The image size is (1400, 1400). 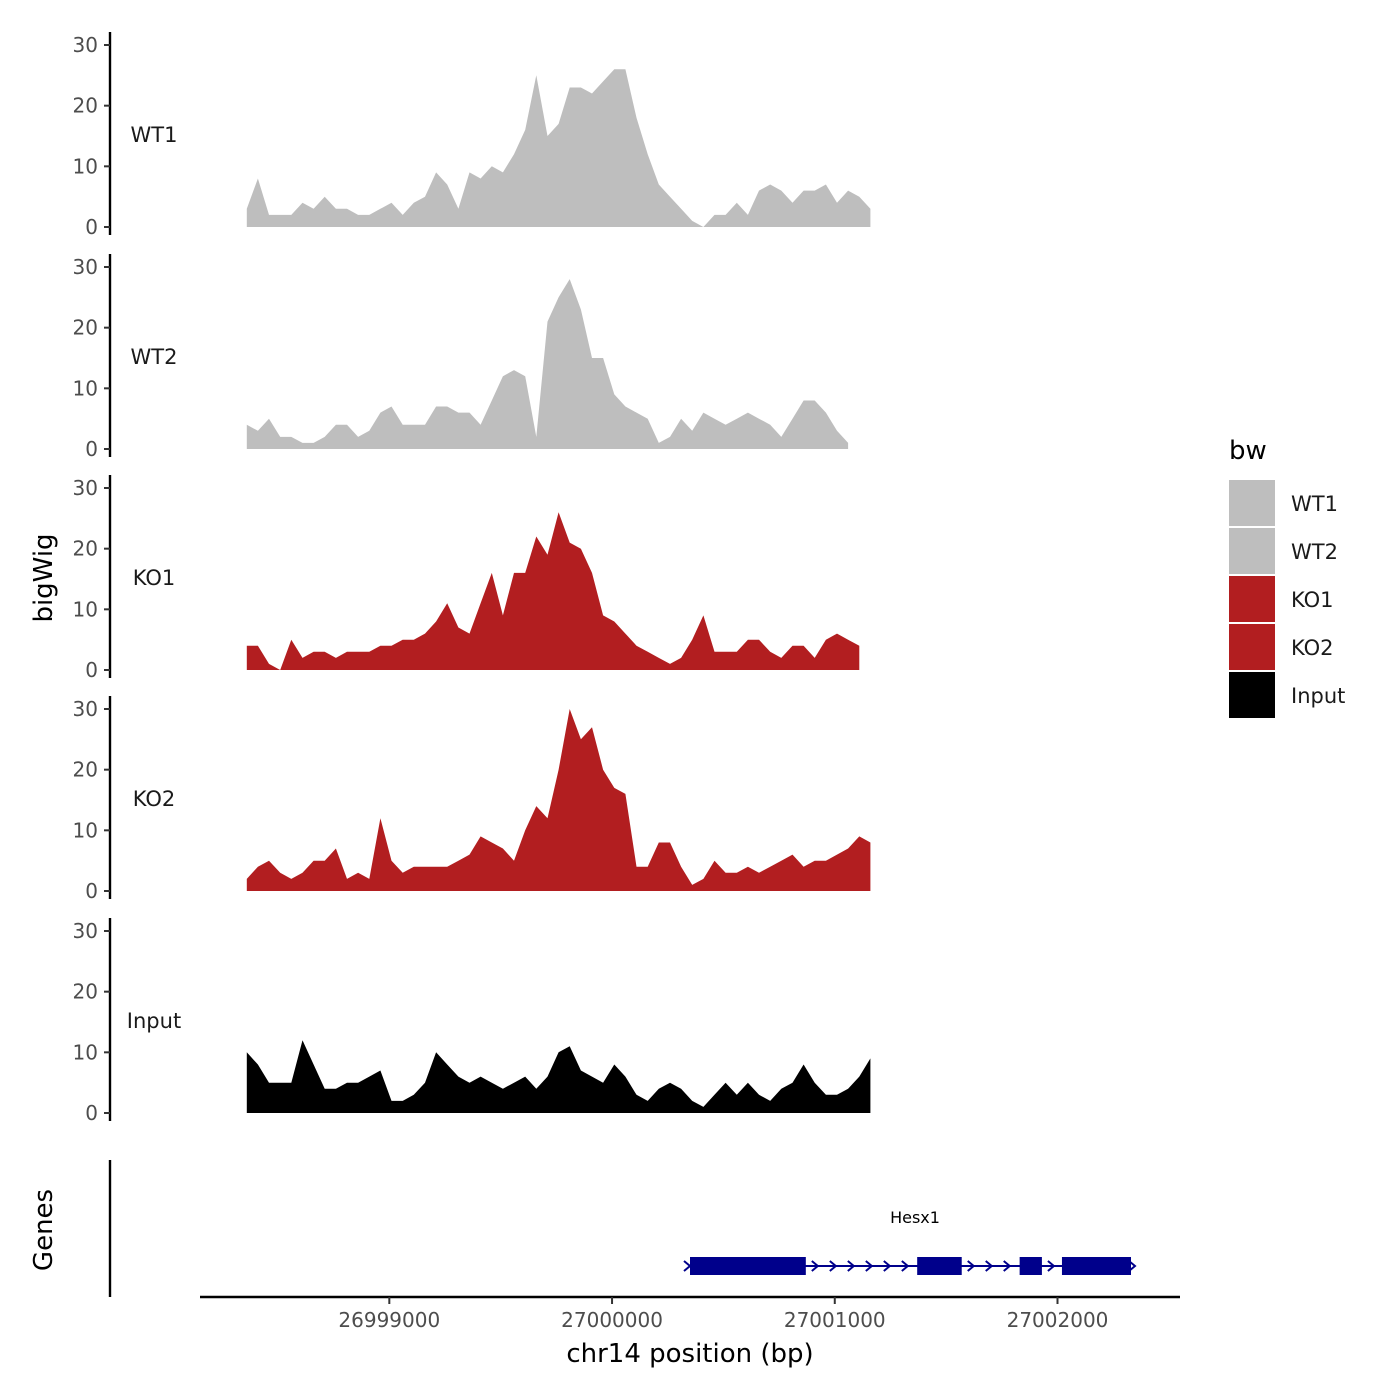 I want to click on area-series-input, so click(x=558, y=1076).